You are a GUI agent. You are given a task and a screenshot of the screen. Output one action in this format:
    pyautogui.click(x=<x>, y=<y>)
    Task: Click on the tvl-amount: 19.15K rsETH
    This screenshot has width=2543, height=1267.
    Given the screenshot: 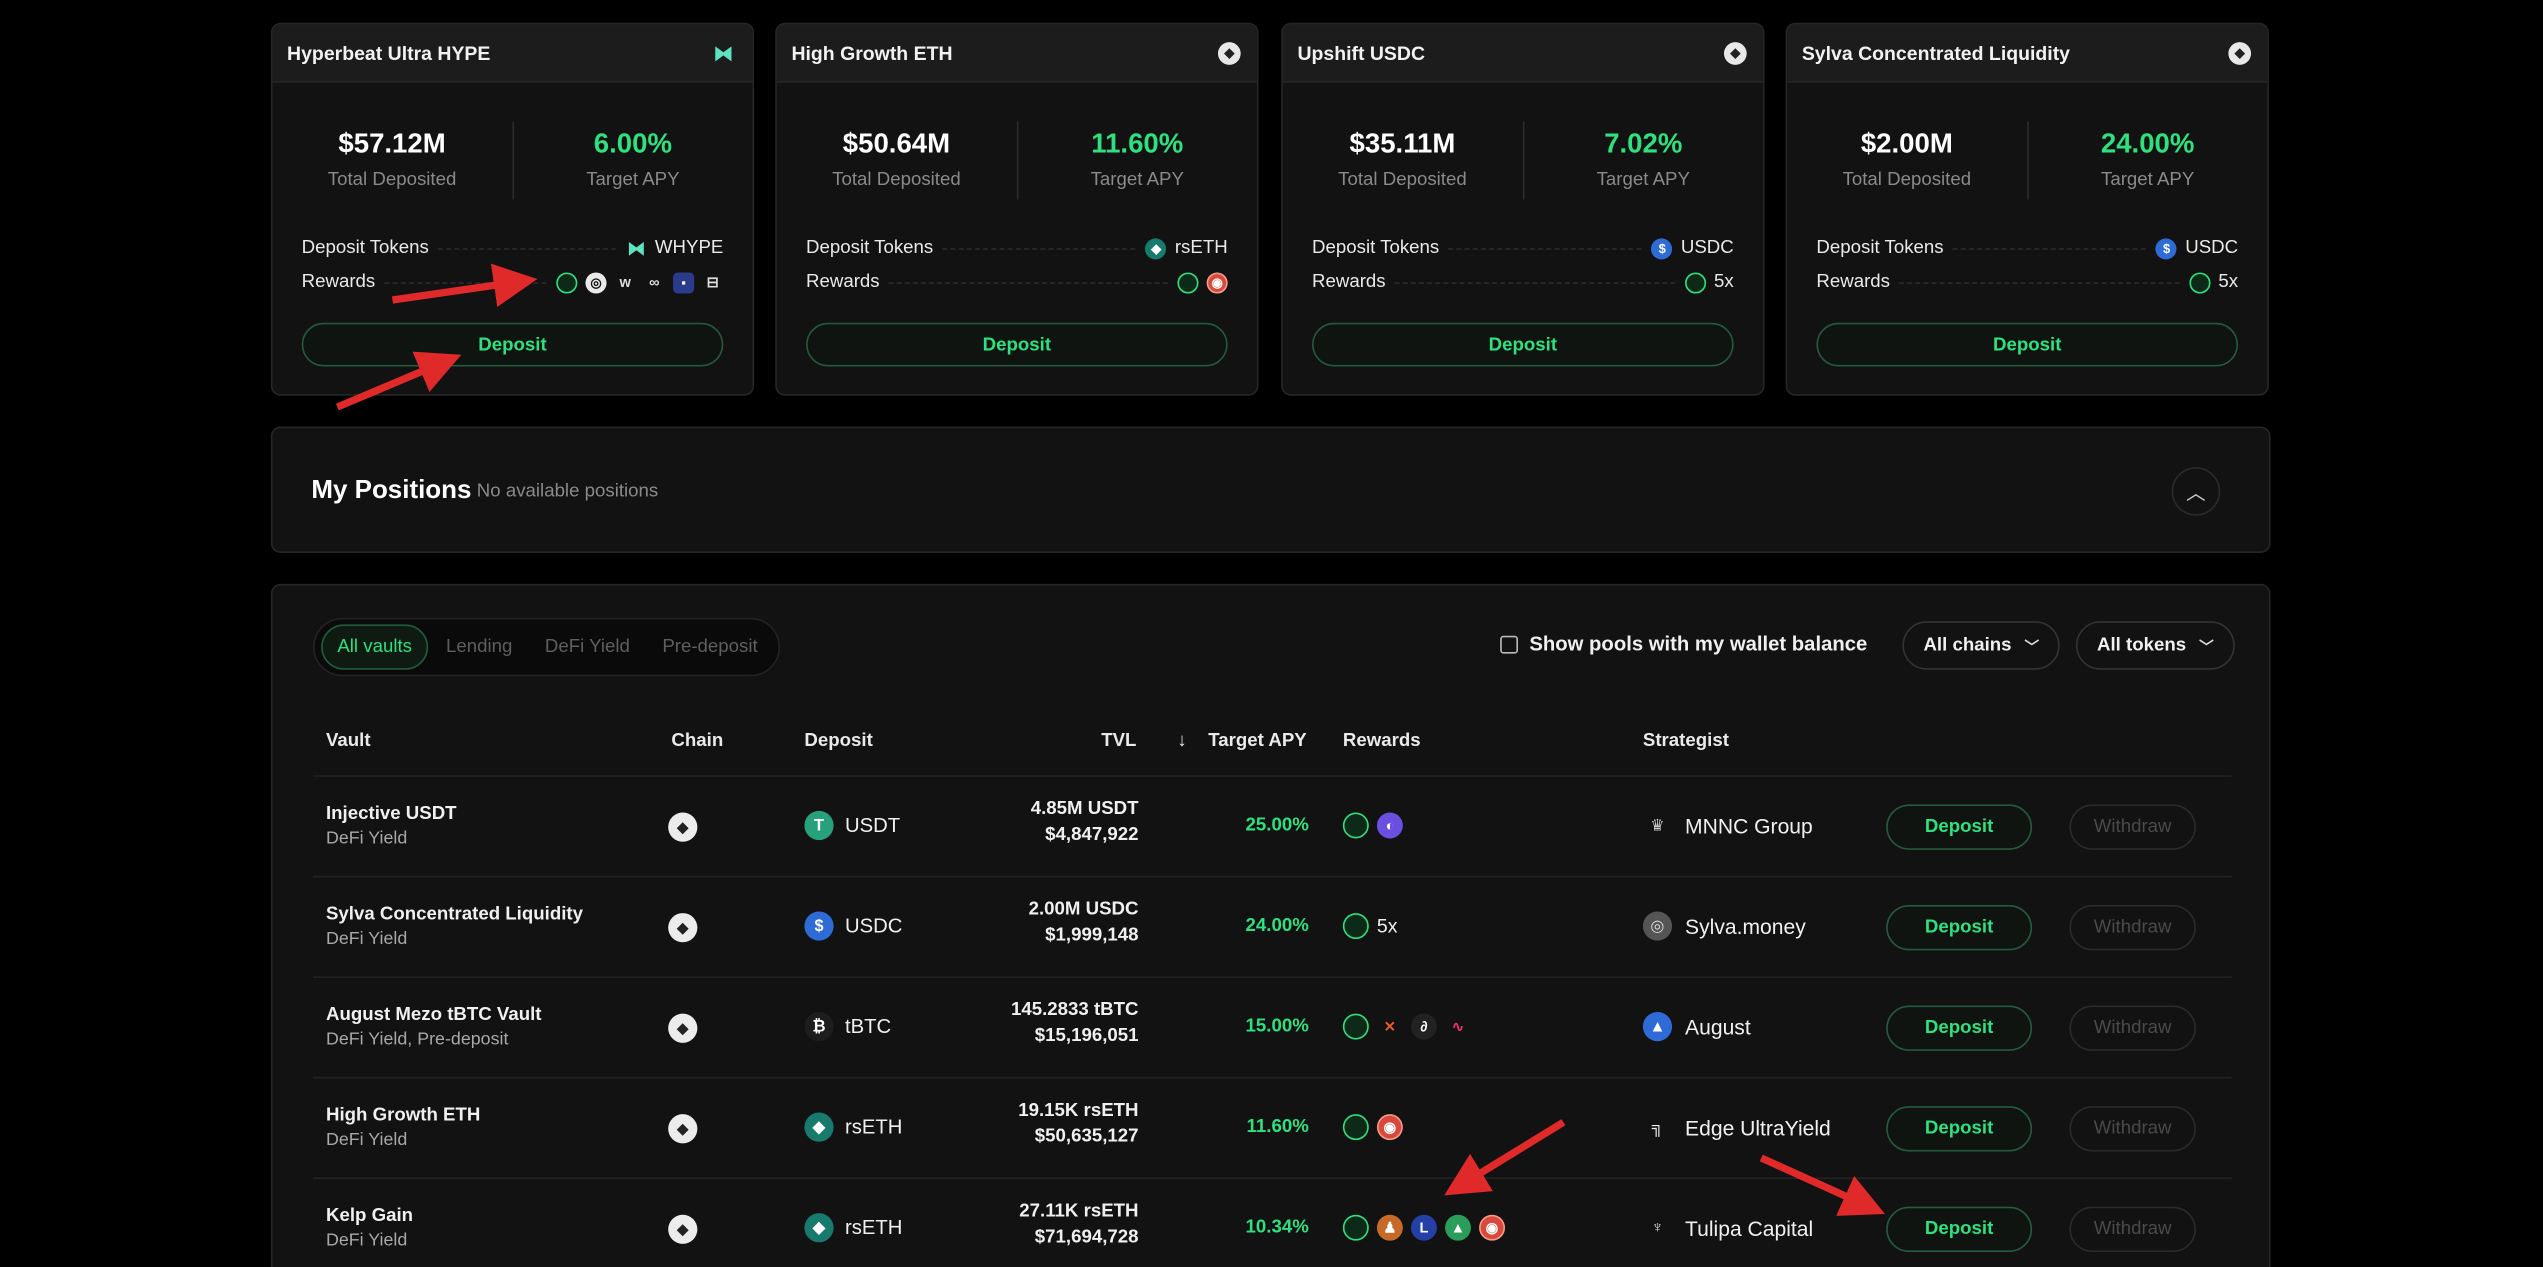 What is the action you would take?
    pyautogui.click(x=1078, y=1111)
    